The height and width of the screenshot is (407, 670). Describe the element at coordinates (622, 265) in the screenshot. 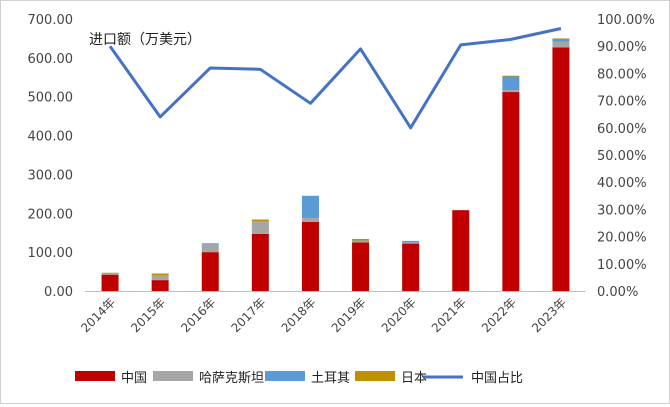

I see `y2-tick-label: 10.00%` at that location.